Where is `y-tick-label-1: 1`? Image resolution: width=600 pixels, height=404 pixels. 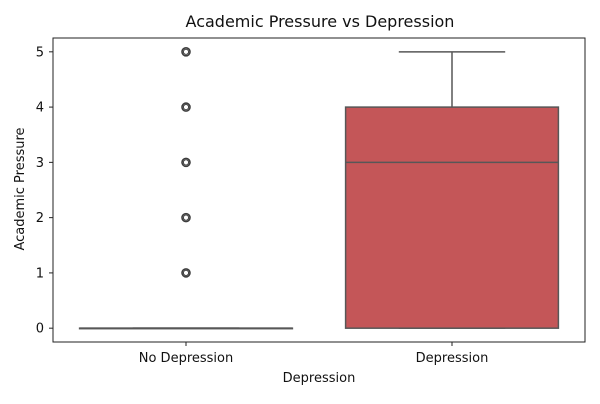 y-tick-label-1: 1 is located at coordinates (40, 273).